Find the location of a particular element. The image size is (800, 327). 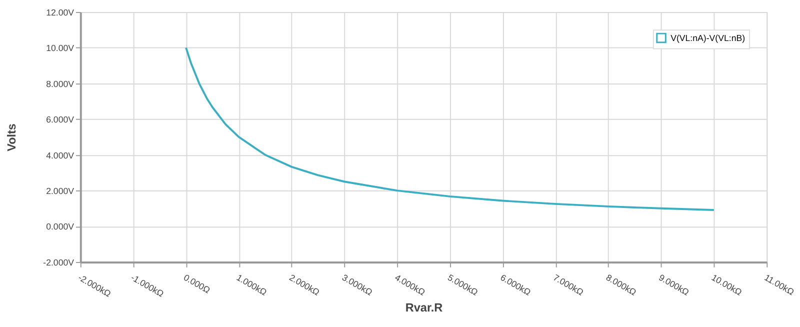

y-tick-label: 8.000V is located at coordinates (60, 83).